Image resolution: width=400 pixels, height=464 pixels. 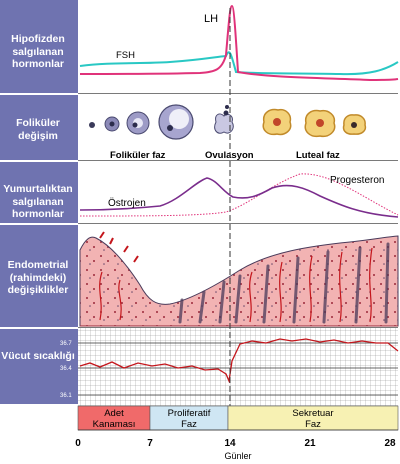 What do you see at coordinates (189, 424) in the screenshot?
I see `phase-label-proliferative-2: Faz` at bounding box center [189, 424].